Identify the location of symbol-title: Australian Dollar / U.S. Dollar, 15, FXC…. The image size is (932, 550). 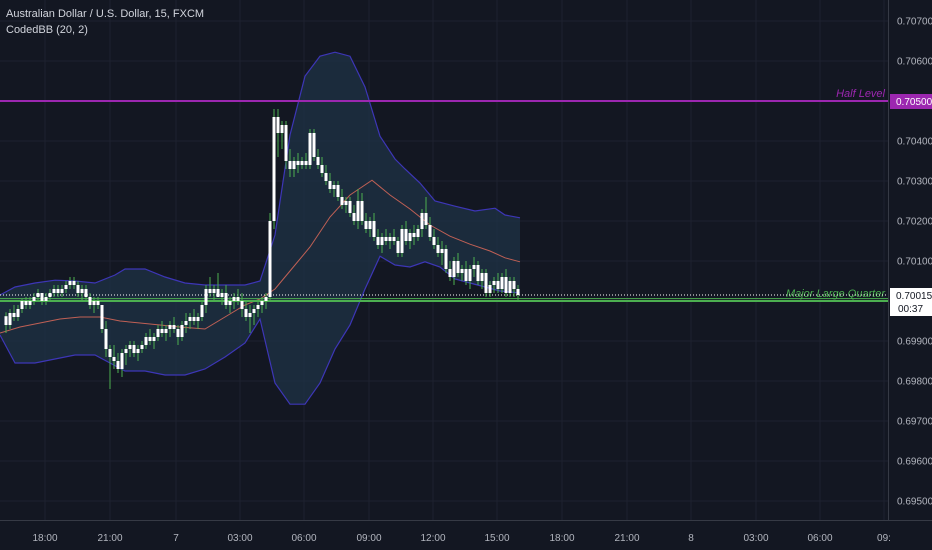
(105, 14).